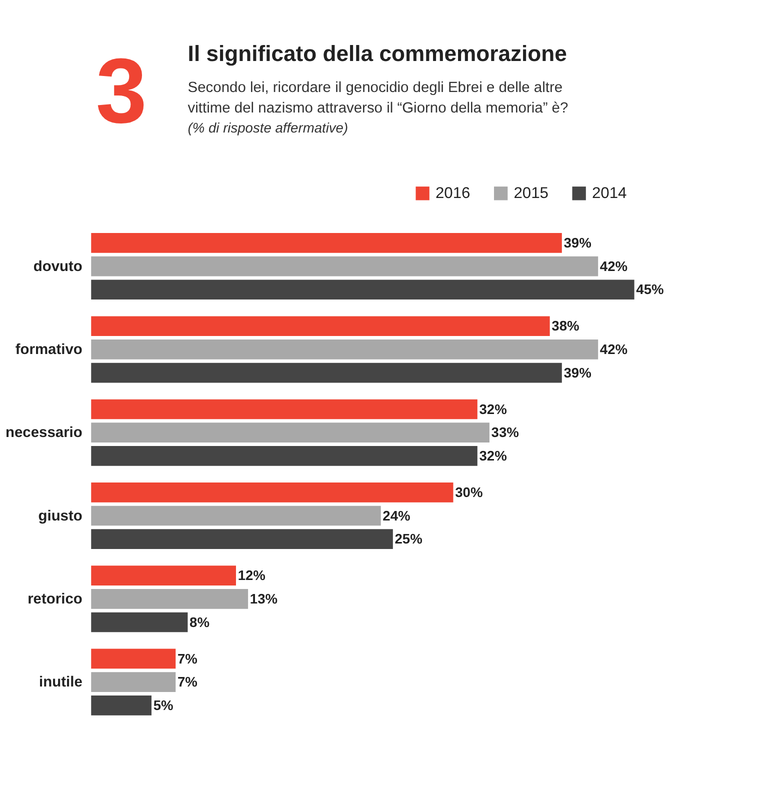  What do you see at coordinates (57, 266) in the screenshot?
I see `y-tick-label: dovuto` at bounding box center [57, 266].